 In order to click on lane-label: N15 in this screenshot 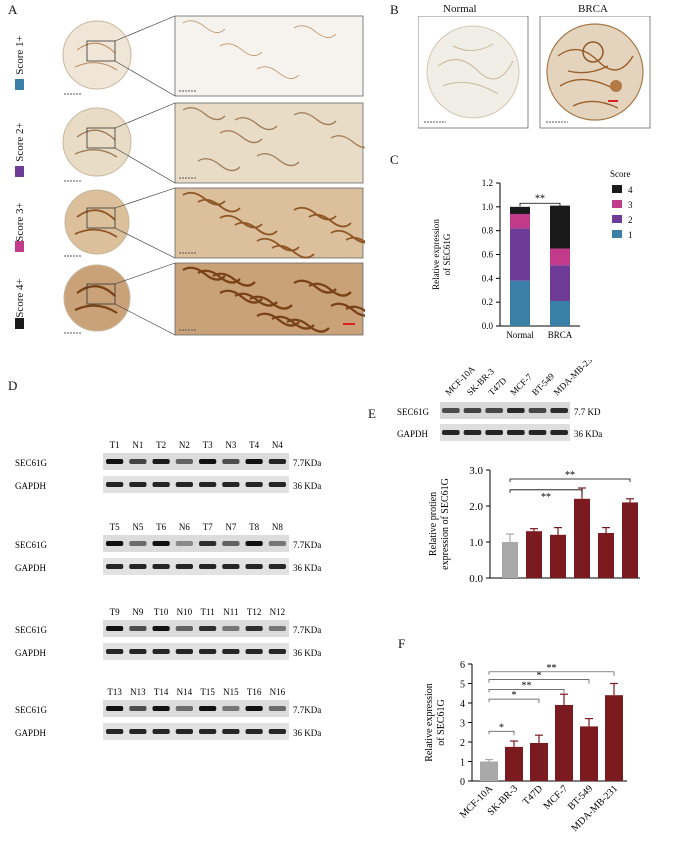, I will do `click(231, 692)`.